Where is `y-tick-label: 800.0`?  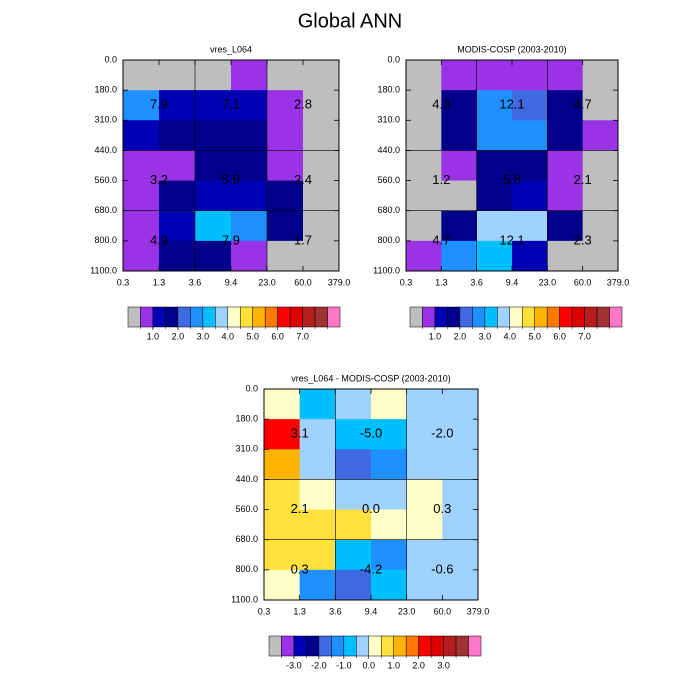 y-tick-label: 800.0 is located at coordinates (105, 240).